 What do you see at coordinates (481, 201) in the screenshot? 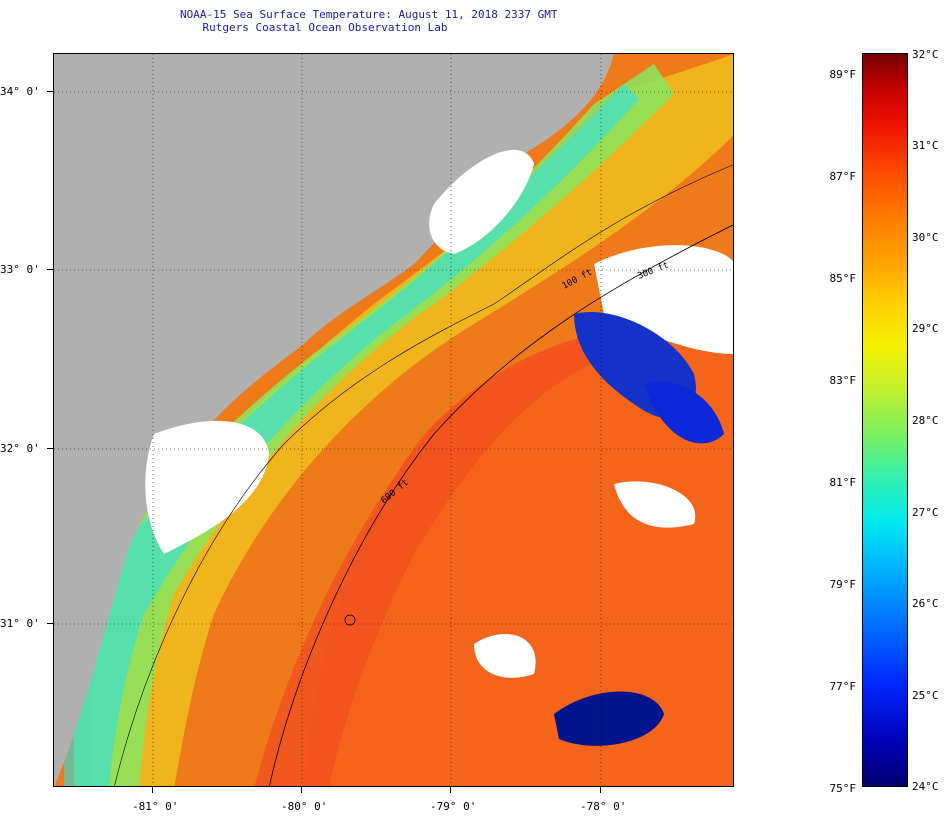
I see `cloud-patch-nearshore-north` at bounding box center [481, 201].